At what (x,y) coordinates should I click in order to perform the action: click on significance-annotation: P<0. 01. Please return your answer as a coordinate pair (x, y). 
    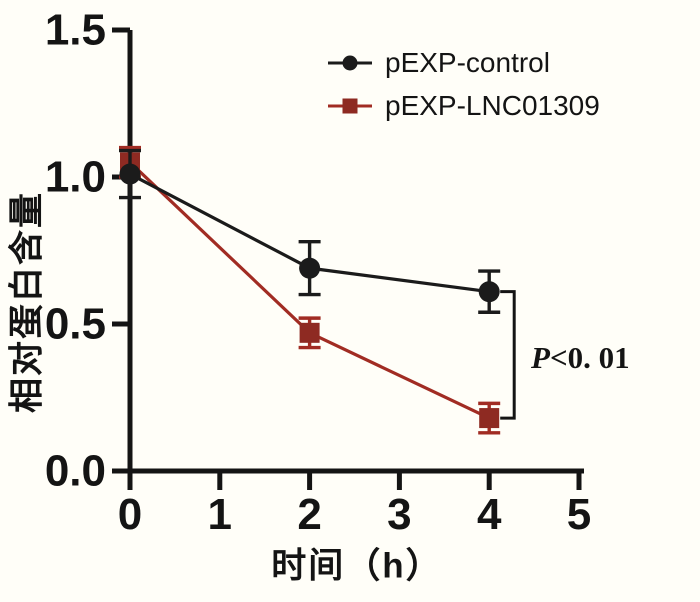
    Looking at the image, I should click on (580, 357).